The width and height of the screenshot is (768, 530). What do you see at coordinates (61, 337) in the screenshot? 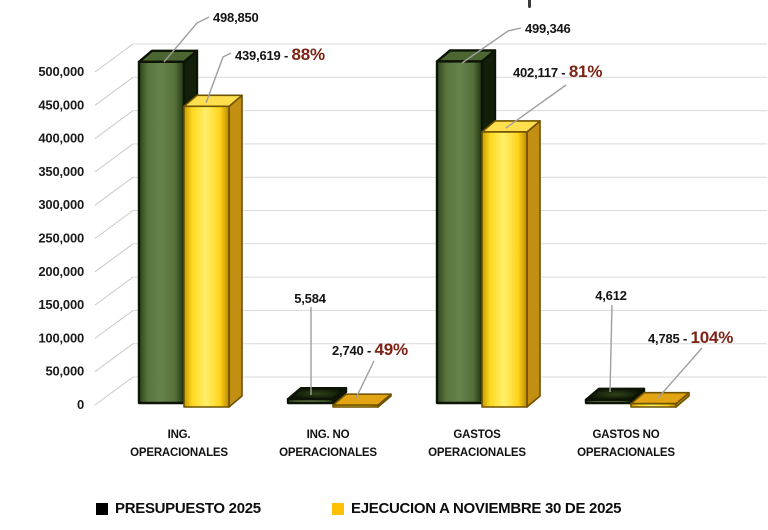
I see `y-axis-tick: 100,000` at bounding box center [61, 337].